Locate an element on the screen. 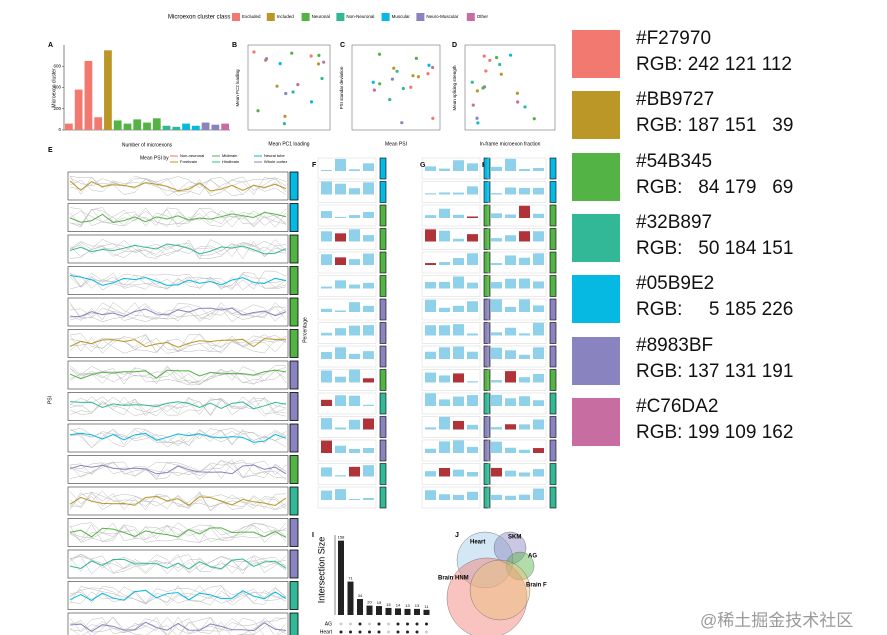 This screenshot has width=887, height=635. axis-label: Mean PC2 loading is located at coordinates (237, 88).